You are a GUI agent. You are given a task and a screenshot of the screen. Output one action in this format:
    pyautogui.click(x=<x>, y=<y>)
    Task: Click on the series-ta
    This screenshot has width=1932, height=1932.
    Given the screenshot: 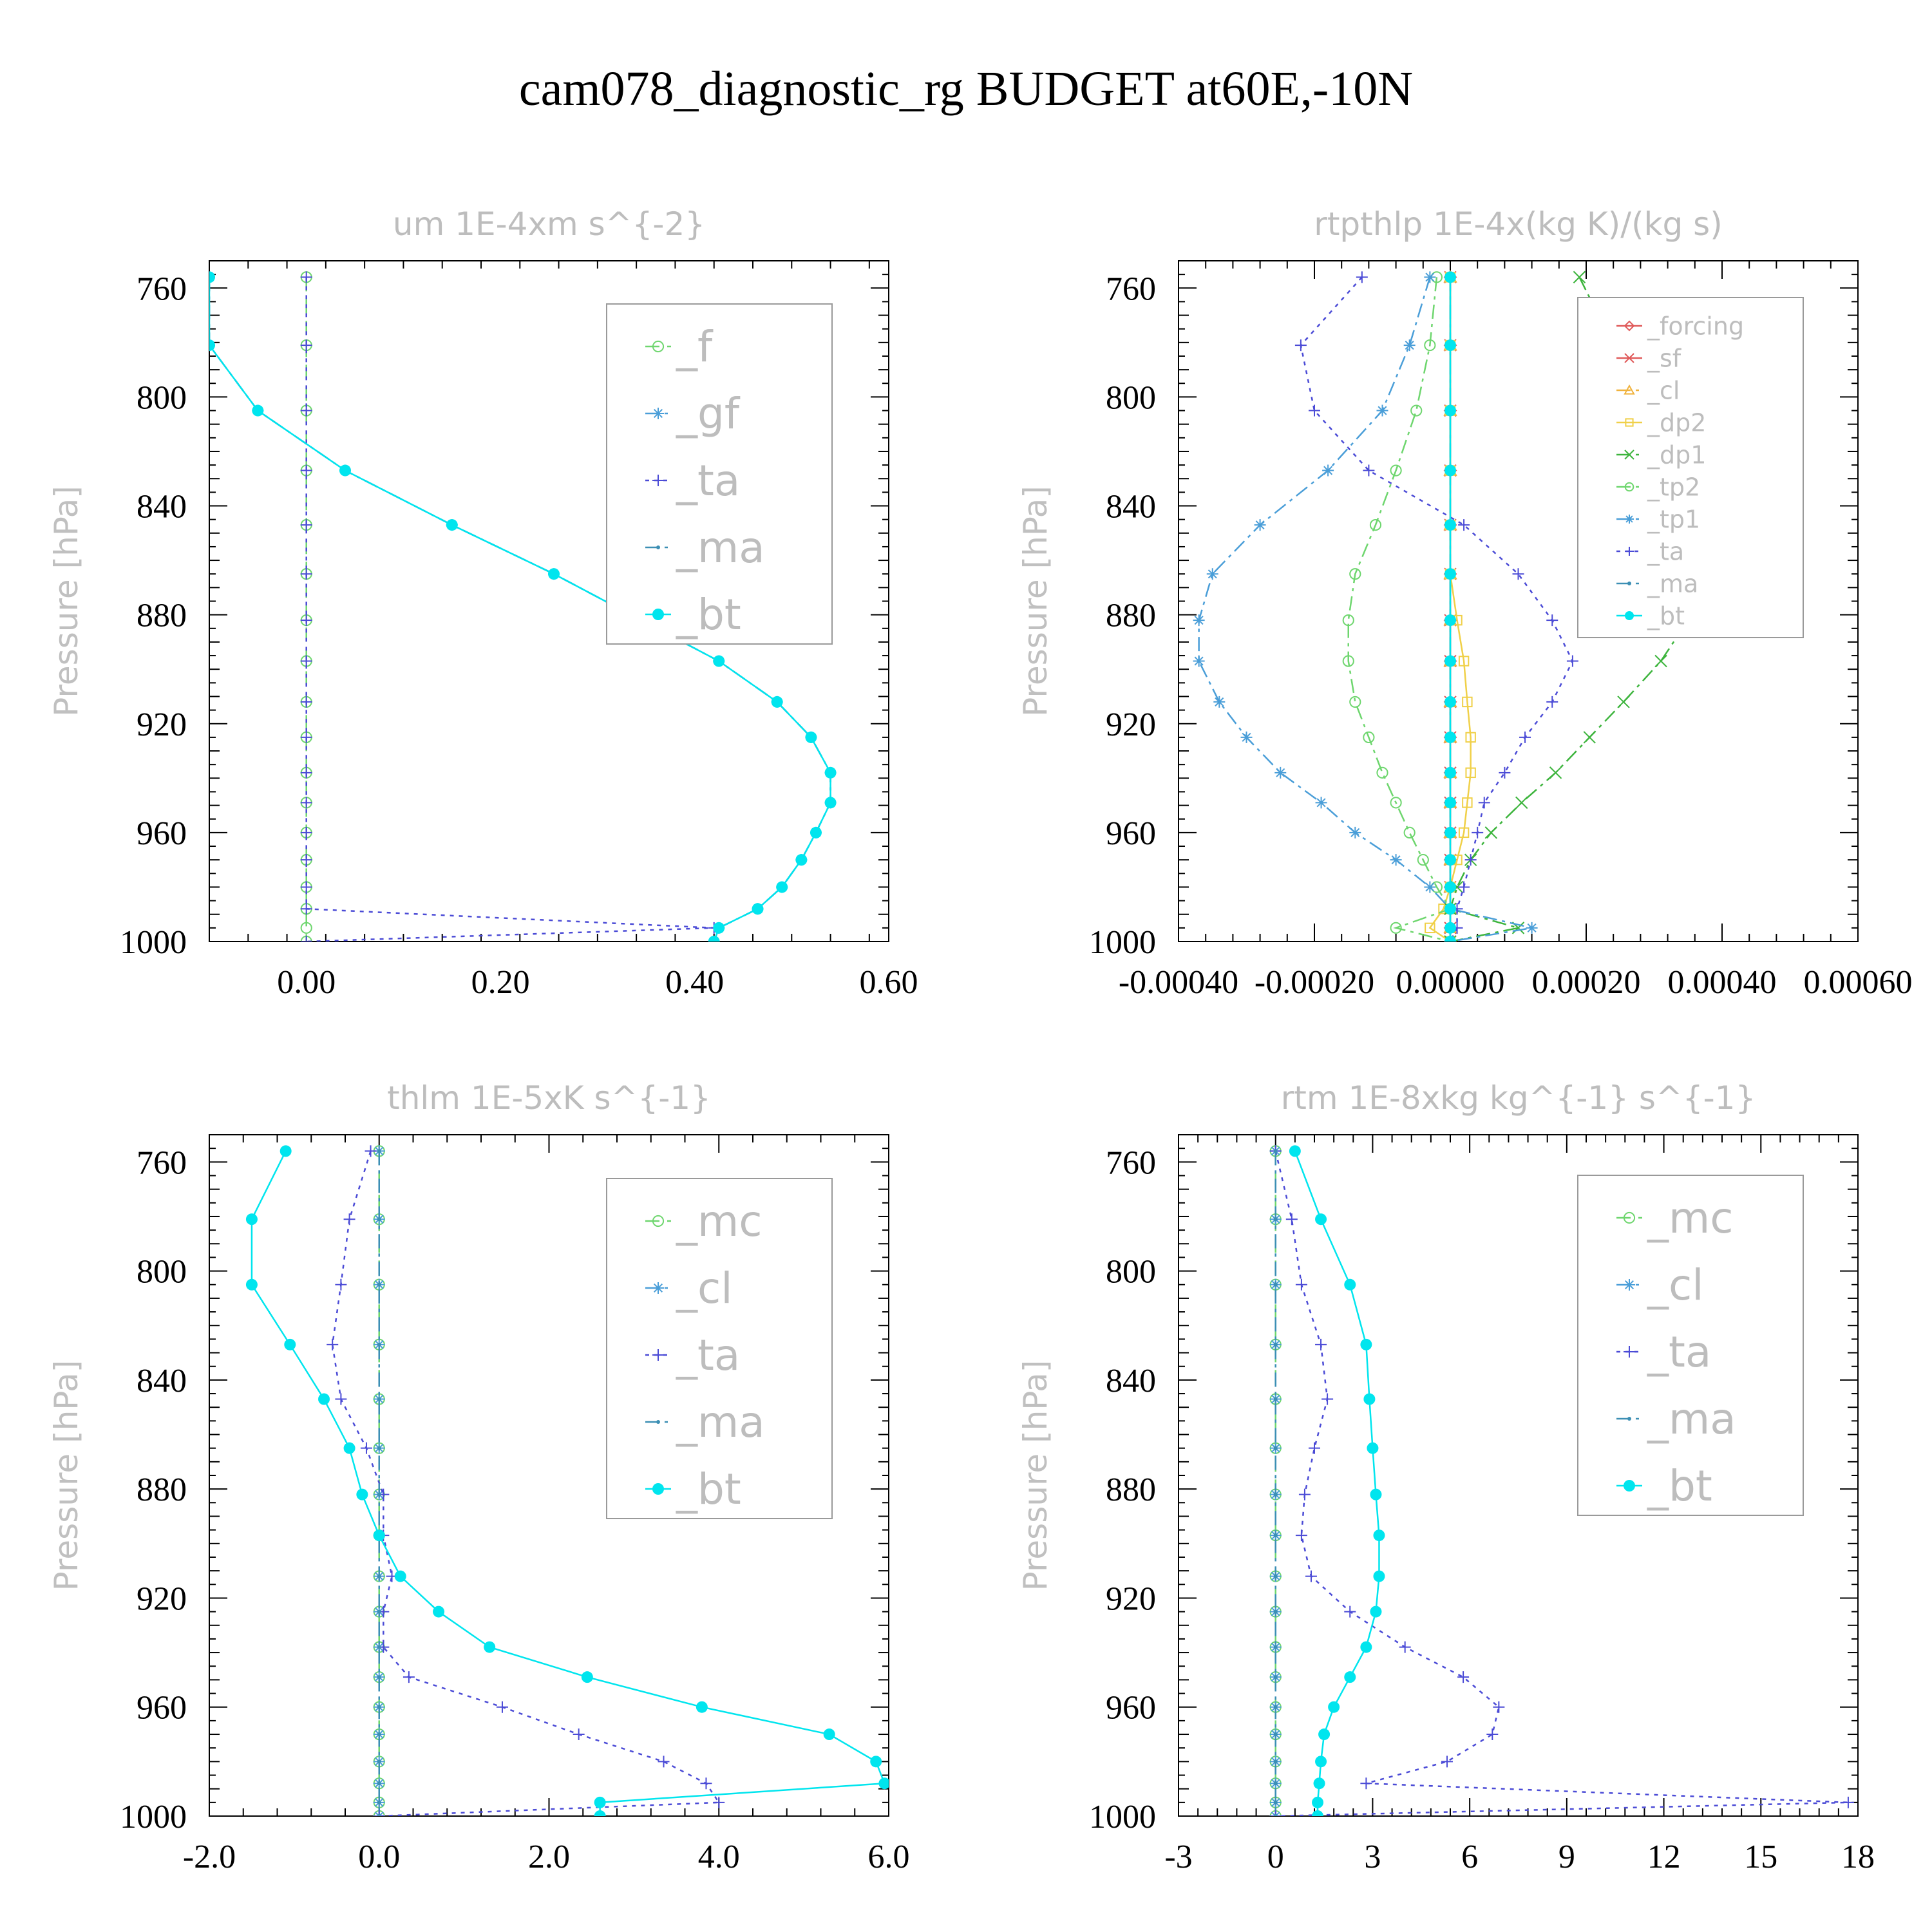 What is the action you would take?
    pyautogui.click(x=1562, y=1481)
    